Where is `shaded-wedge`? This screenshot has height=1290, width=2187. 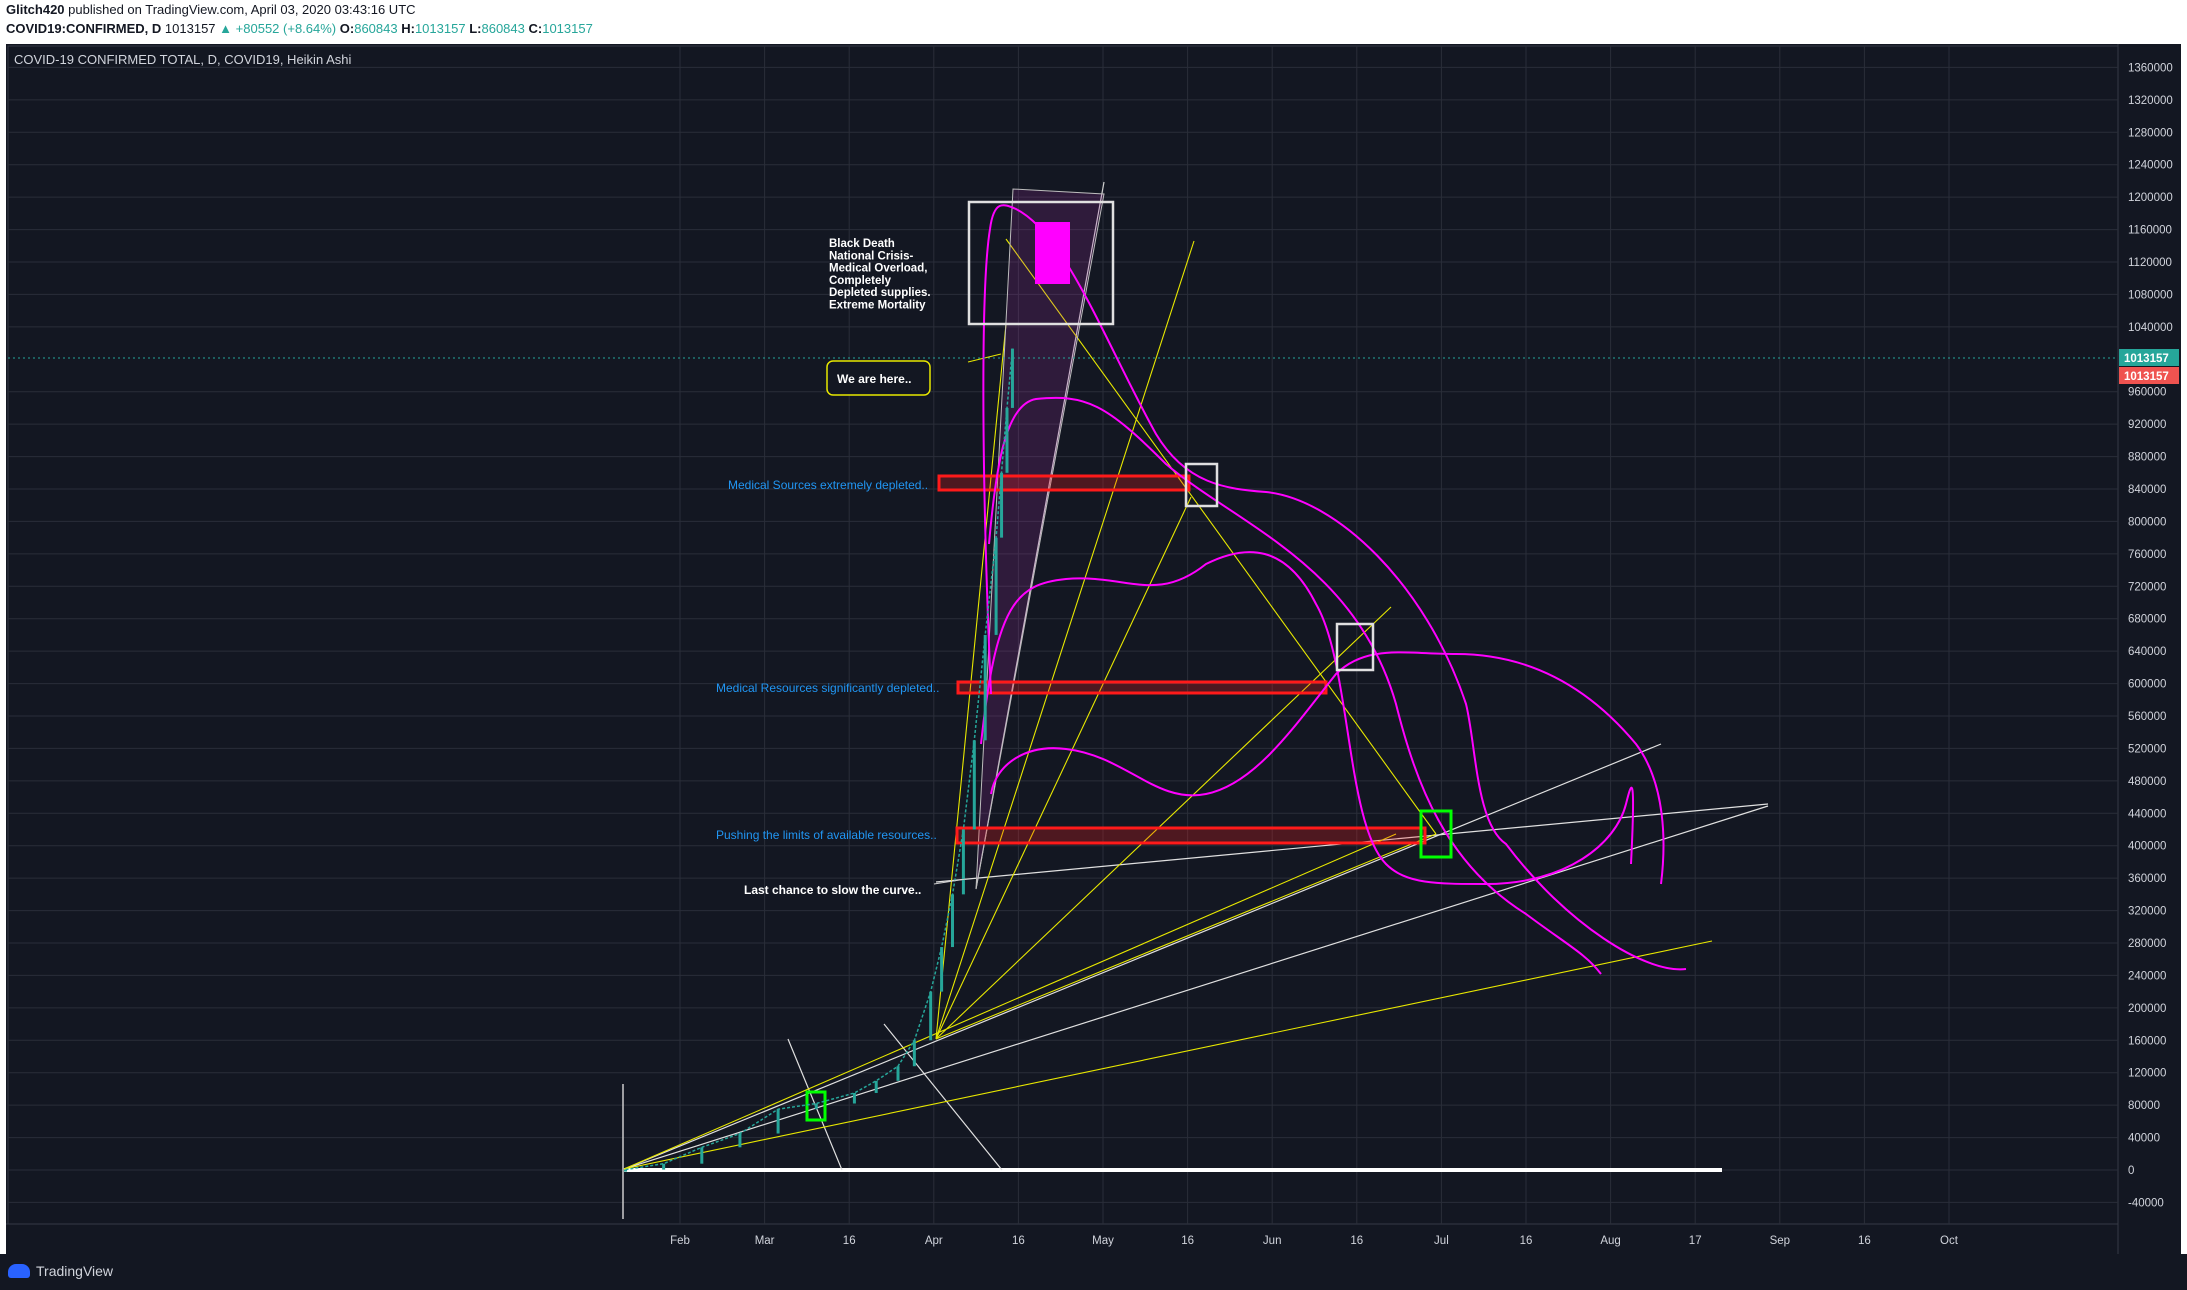
shaded-wedge is located at coordinates (1040, 539).